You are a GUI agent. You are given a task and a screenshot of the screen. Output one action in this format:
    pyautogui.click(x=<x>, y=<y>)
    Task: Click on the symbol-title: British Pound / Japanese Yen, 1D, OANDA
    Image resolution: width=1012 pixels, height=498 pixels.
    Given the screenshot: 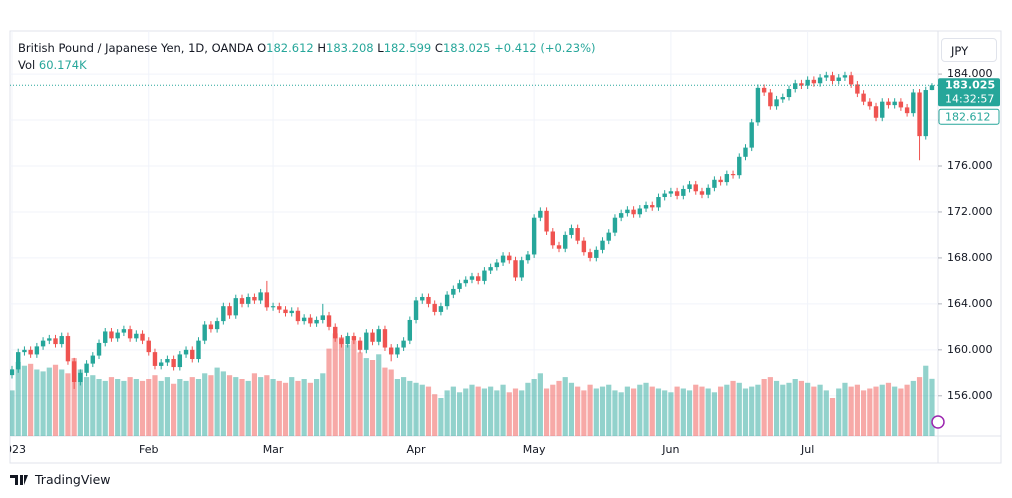 What is the action you would take?
    pyautogui.click(x=136, y=48)
    